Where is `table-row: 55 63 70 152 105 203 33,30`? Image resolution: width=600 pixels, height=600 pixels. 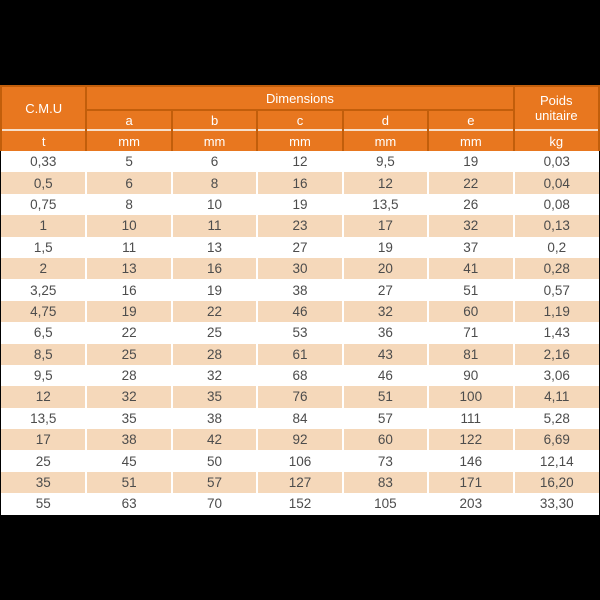
table-row: 55 63 70 152 105 203 33,30 is located at coordinates (300, 504).